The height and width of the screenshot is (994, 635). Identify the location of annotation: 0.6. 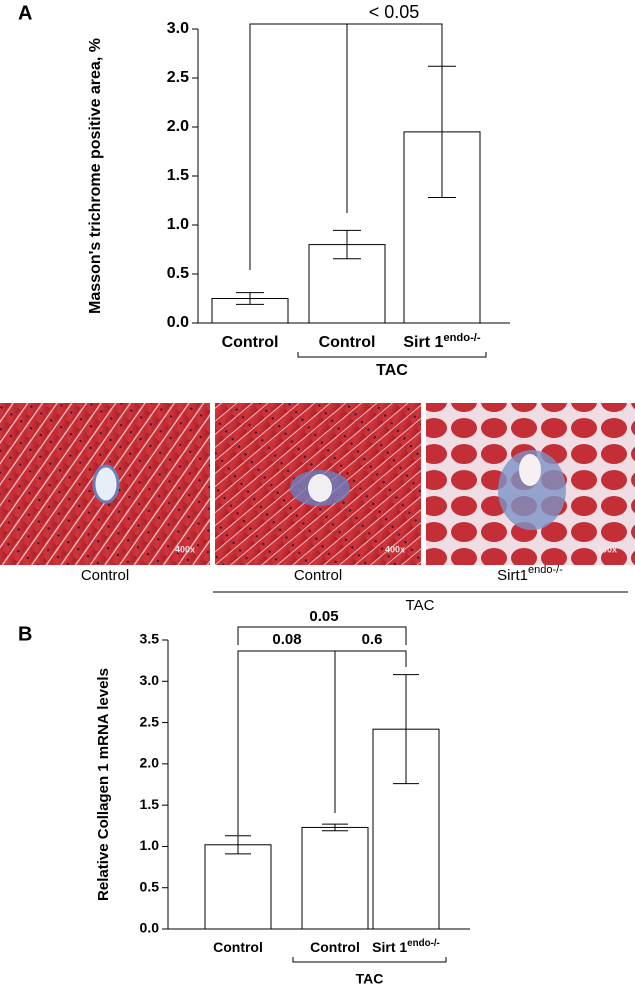
(372, 639).